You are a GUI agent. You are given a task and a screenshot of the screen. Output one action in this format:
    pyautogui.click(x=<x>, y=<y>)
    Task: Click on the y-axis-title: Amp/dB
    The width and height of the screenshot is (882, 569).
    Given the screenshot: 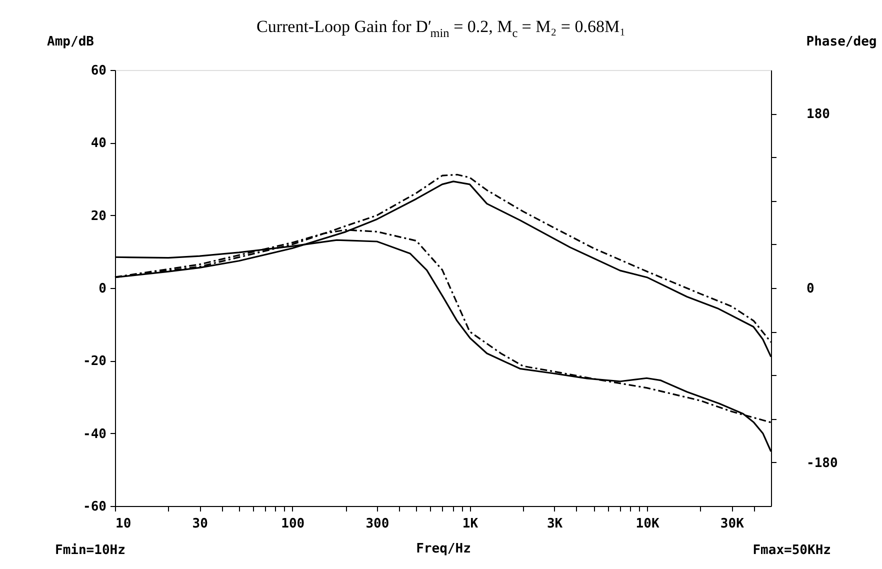 What is the action you would take?
    pyautogui.click(x=70, y=42)
    